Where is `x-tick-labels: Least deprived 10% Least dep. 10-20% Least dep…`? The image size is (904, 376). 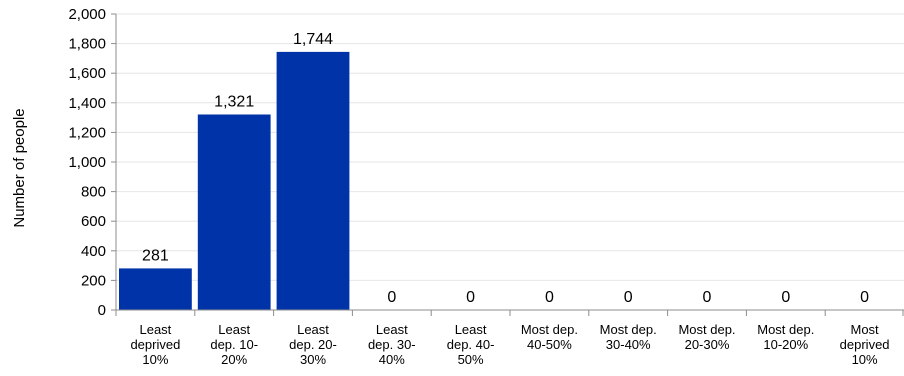 x-tick-labels: Least deprived 10% Least dep. 10-20% Least dep… is located at coordinates (509, 344).